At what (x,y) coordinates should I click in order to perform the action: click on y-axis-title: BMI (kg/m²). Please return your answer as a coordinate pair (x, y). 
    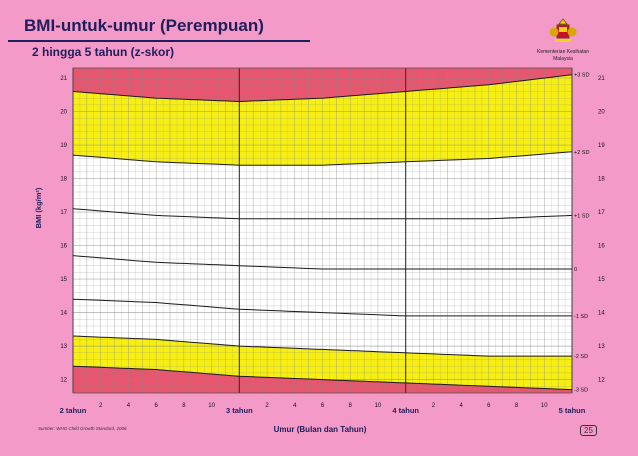
    Looking at the image, I should click on (38, 207).